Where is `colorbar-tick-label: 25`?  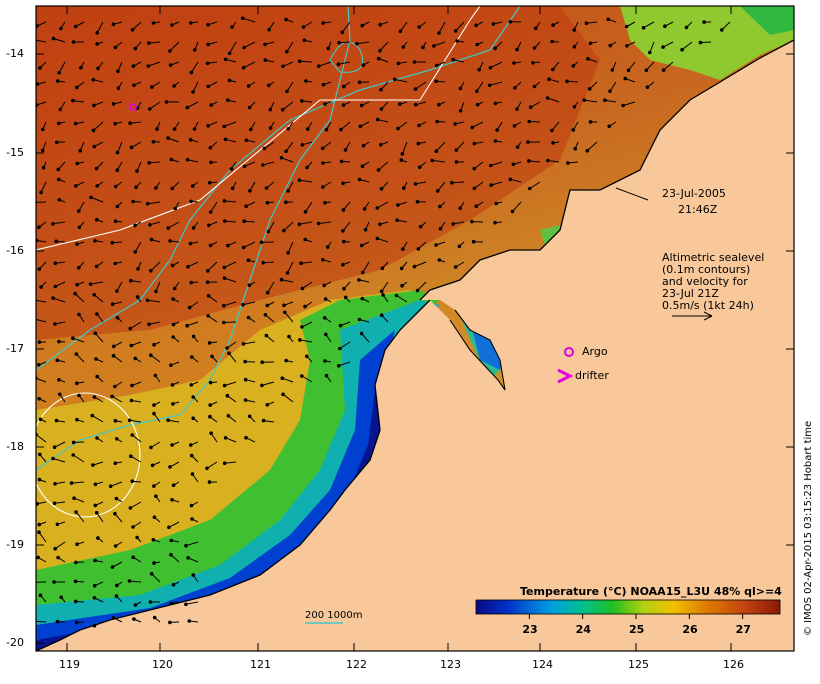
colorbar-tick-label: 25 is located at coordinates (636, 629).